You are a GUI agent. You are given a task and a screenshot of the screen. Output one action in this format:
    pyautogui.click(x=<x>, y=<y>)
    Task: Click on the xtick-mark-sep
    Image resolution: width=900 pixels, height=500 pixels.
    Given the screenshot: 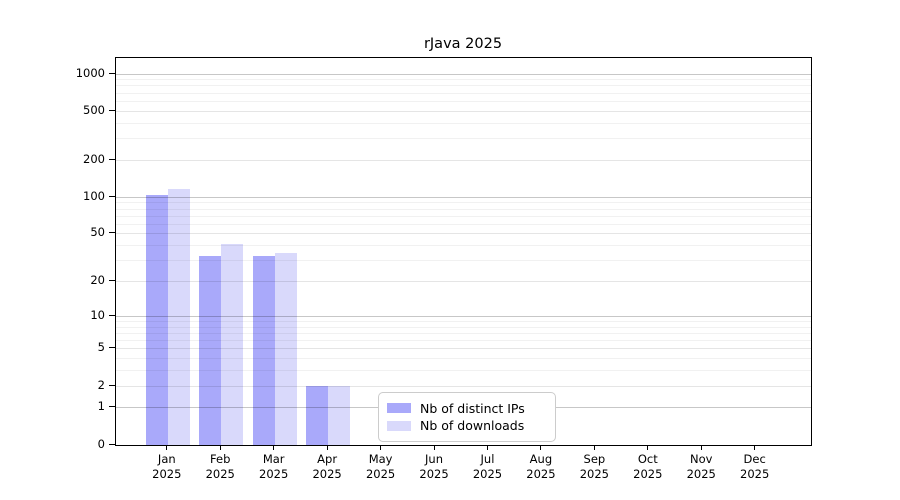 What is the action you would take?
    pyautogui.click(x=594, y=447)
    